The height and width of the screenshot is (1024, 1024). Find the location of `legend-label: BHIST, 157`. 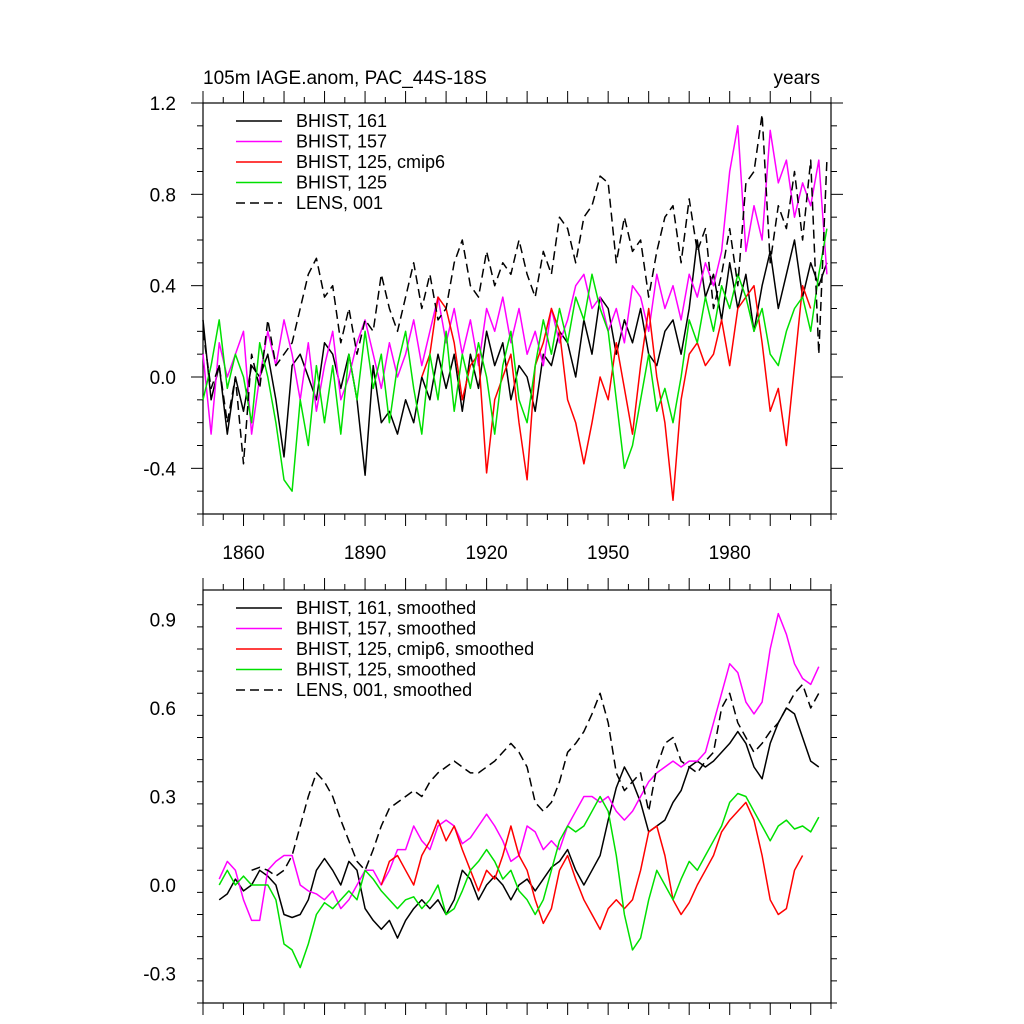

legend-label: BHIST, 157 is located at coordinates (341, 142).